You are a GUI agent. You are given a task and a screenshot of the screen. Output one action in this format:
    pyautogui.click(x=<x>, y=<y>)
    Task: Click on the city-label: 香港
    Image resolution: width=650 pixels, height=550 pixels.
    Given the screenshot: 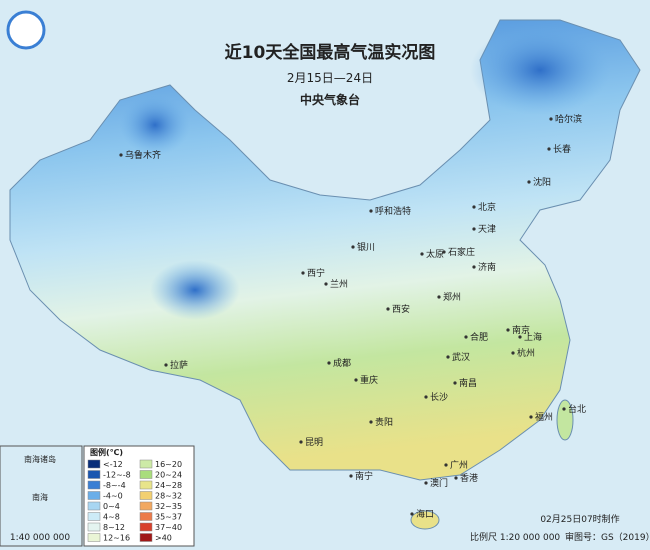 What is the action you would take?
    pyautogui.click(x=469, y=478)
    